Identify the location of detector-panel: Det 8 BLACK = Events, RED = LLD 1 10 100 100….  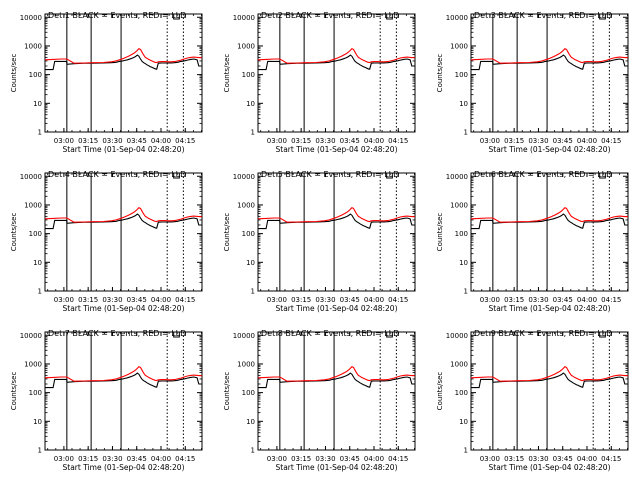
(319, 400).